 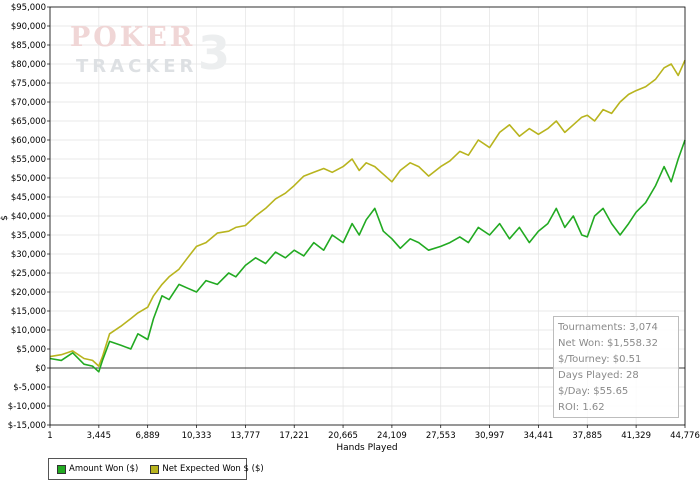 I want to click on x-tick-label: 30,997, so click(x=490, y=436).